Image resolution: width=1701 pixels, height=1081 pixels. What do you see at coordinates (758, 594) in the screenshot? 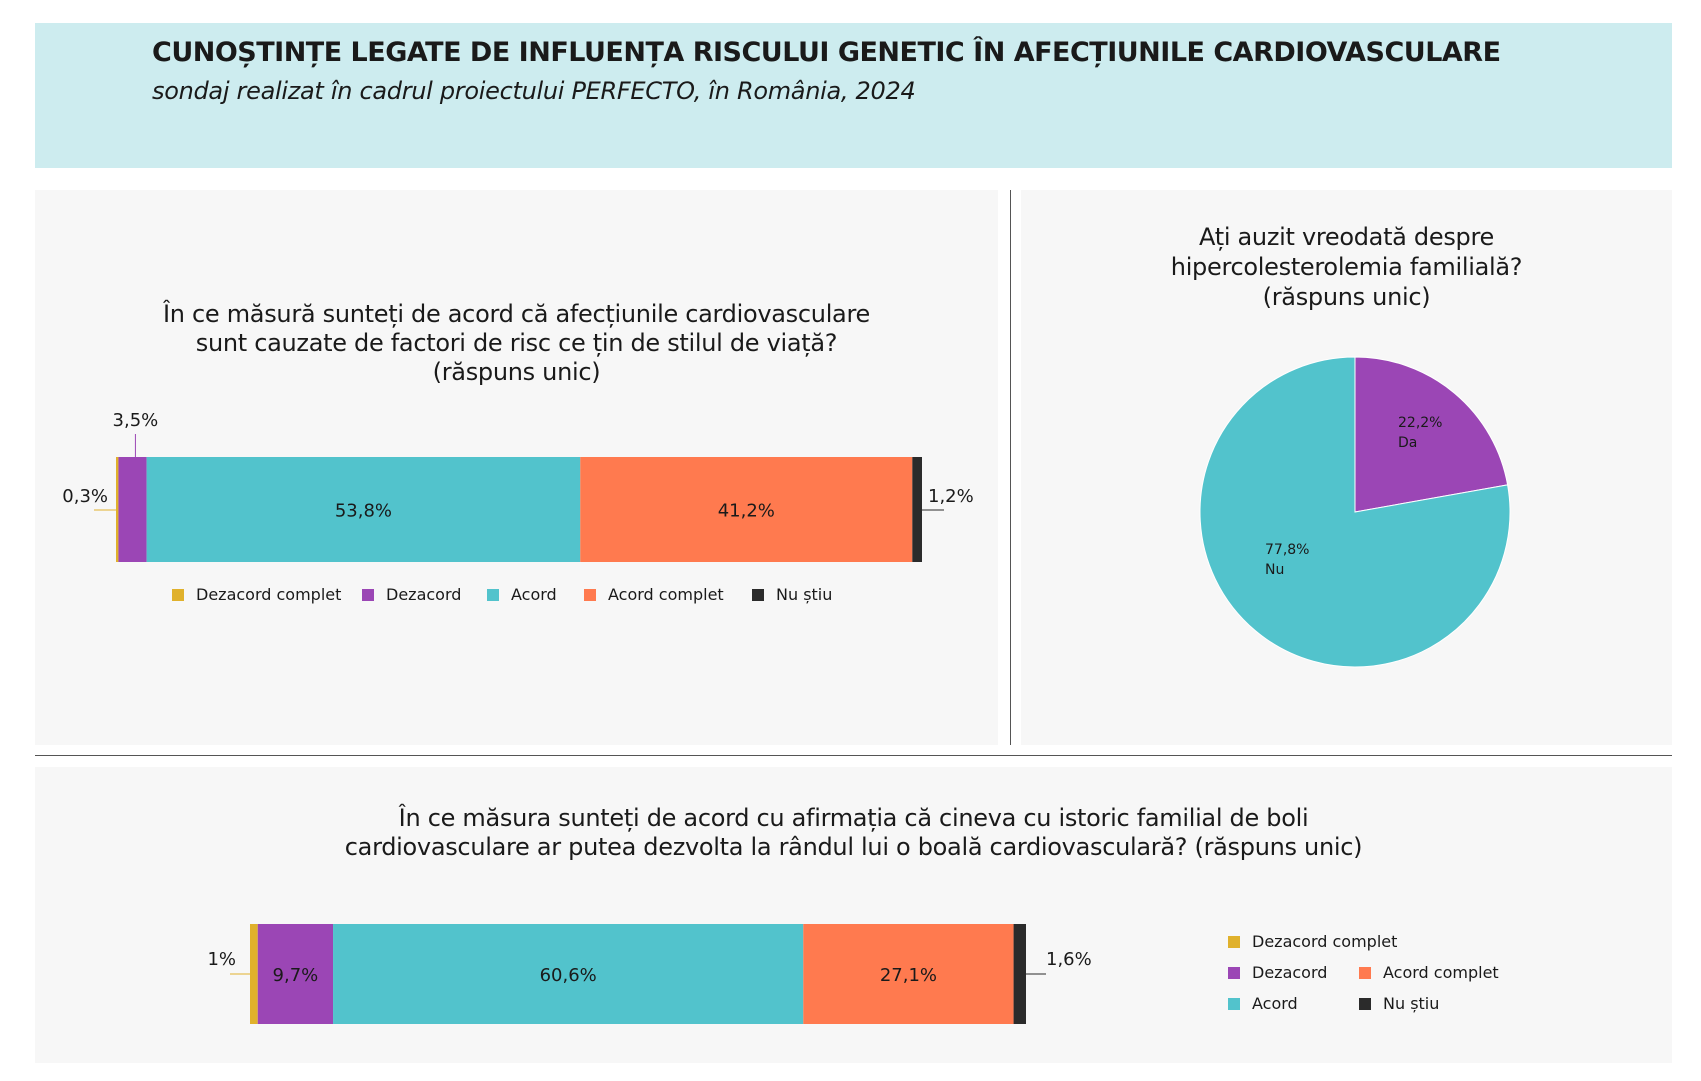
I see `chart1-legend-swatch-nu-stiu` at bounding box center [758, 594].